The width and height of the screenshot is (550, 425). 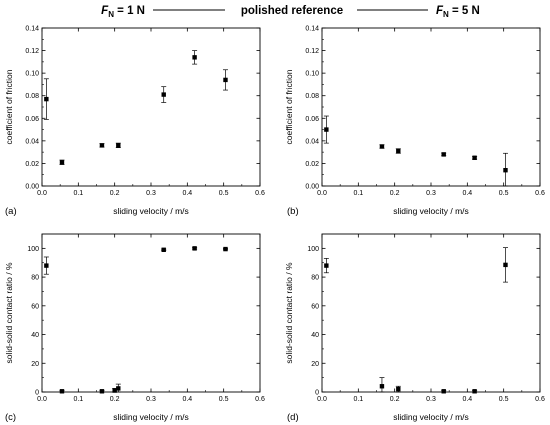 I want to click on y-tick-label: 0.12, so click(x=32, y=51).